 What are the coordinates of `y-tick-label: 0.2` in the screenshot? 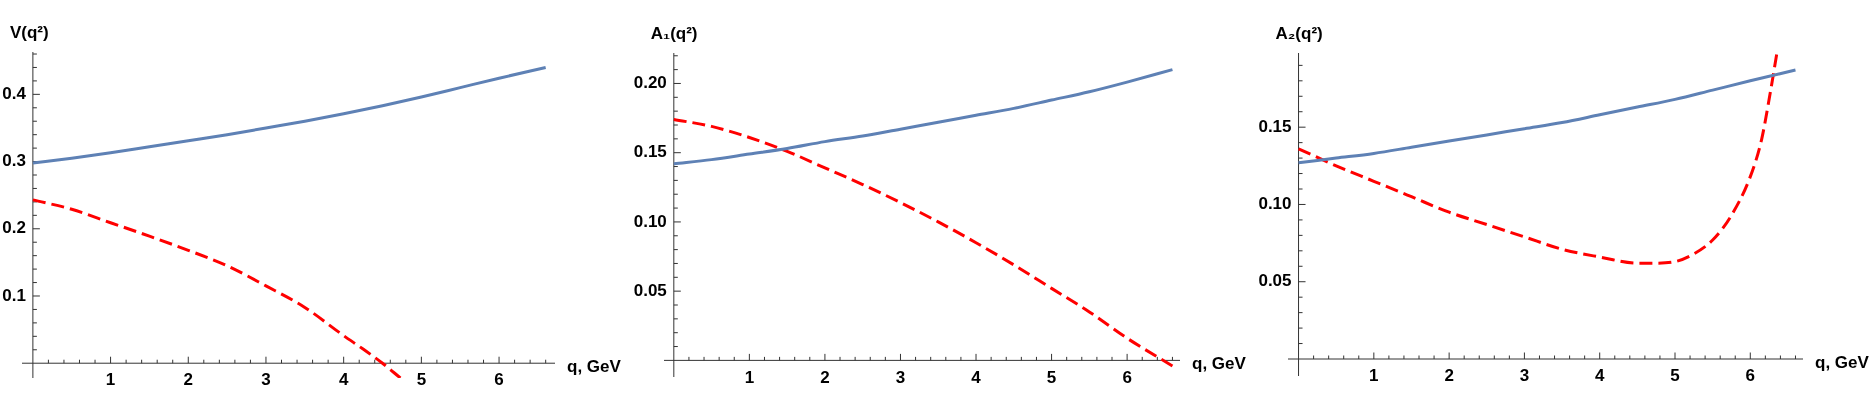 It's located at (14, 228).